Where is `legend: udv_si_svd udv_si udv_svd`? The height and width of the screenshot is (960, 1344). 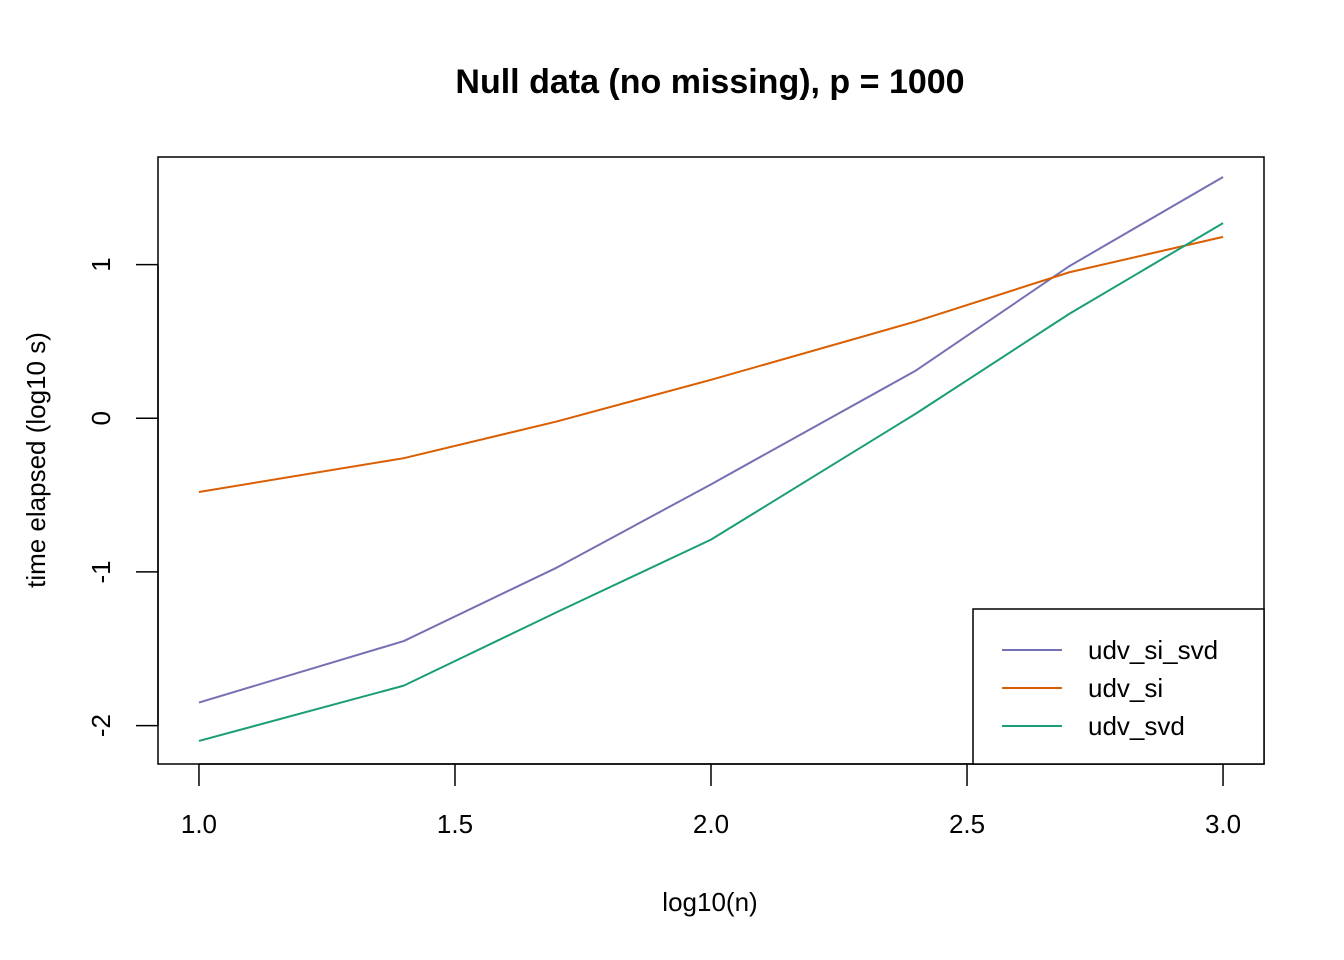 legend: udv_si_svd udv_si udv_svd is located at coordinates (1118, 686).